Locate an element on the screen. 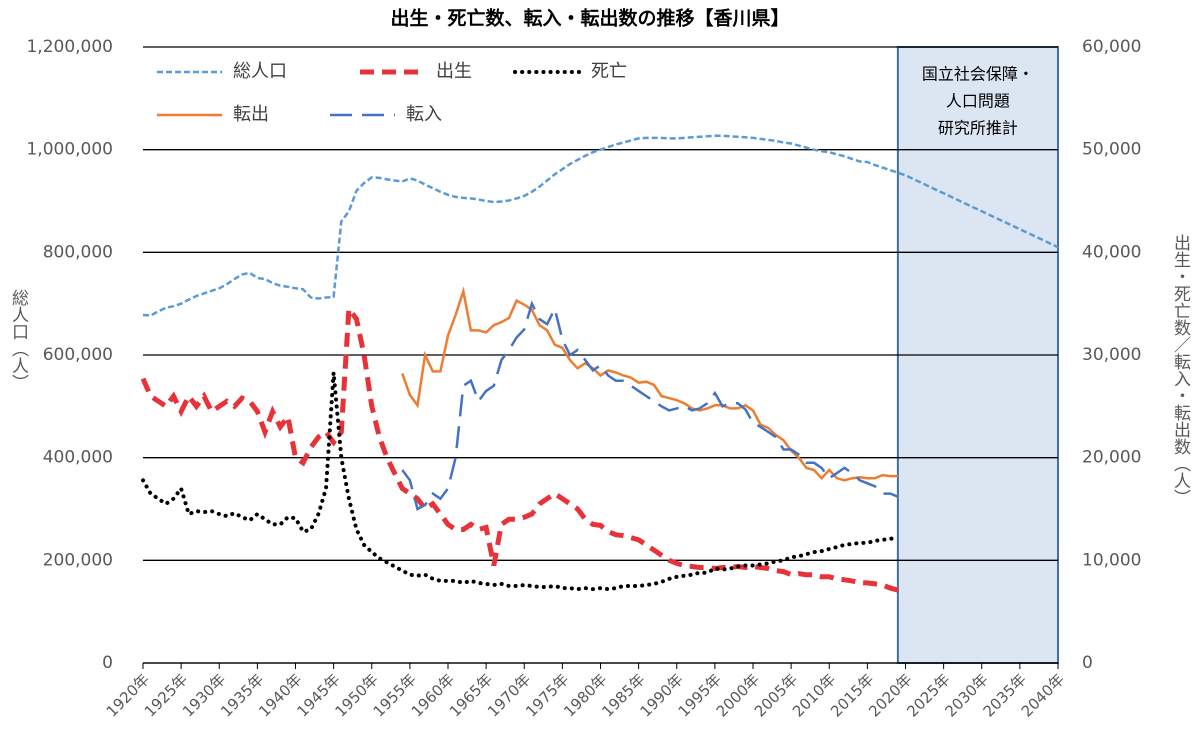 The height and width of the screenshot is (738, 1197). legend-label: 死亡 is located at coordinates (609, 71).